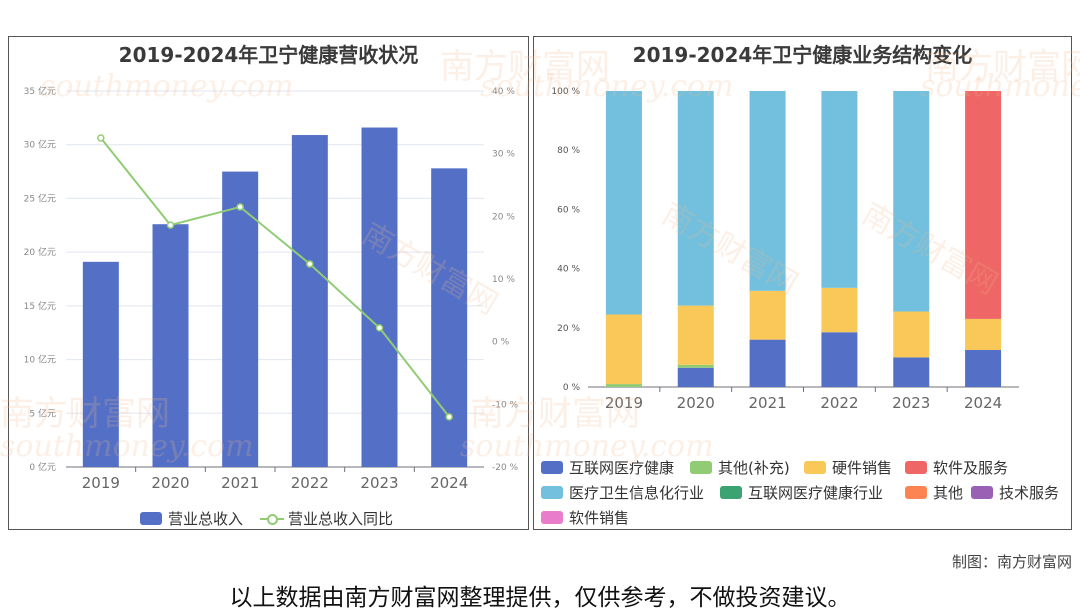 The image size is (1080, 614). I want to click on legend-item-tech-services: 技术服务, so click(1015, 492).